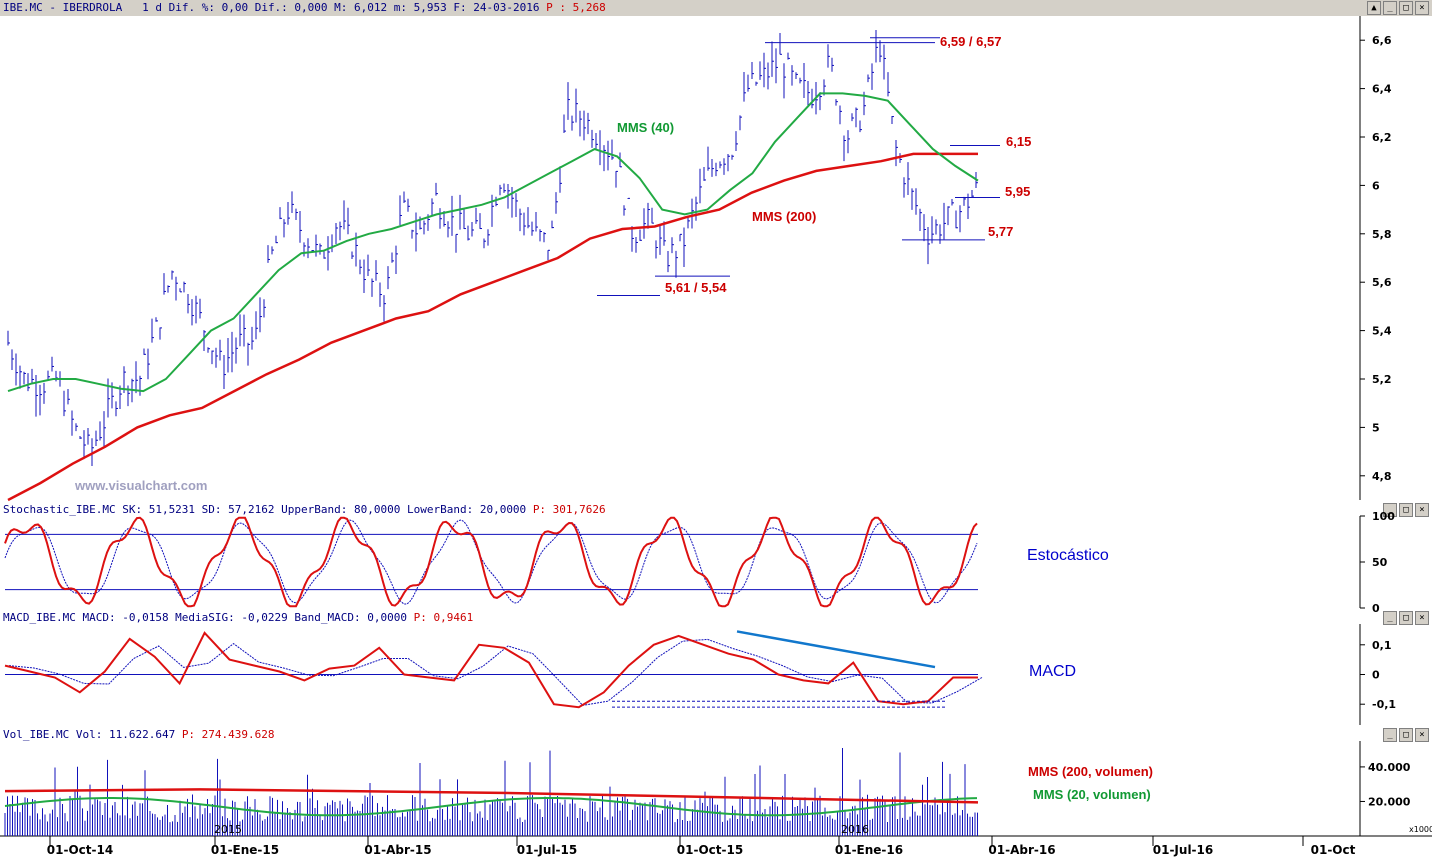 This screenshot has height=857, width=1432. Describe the element at coordinates (228, 829) in the screenshot. I see `year-mark: 2015` at that location.